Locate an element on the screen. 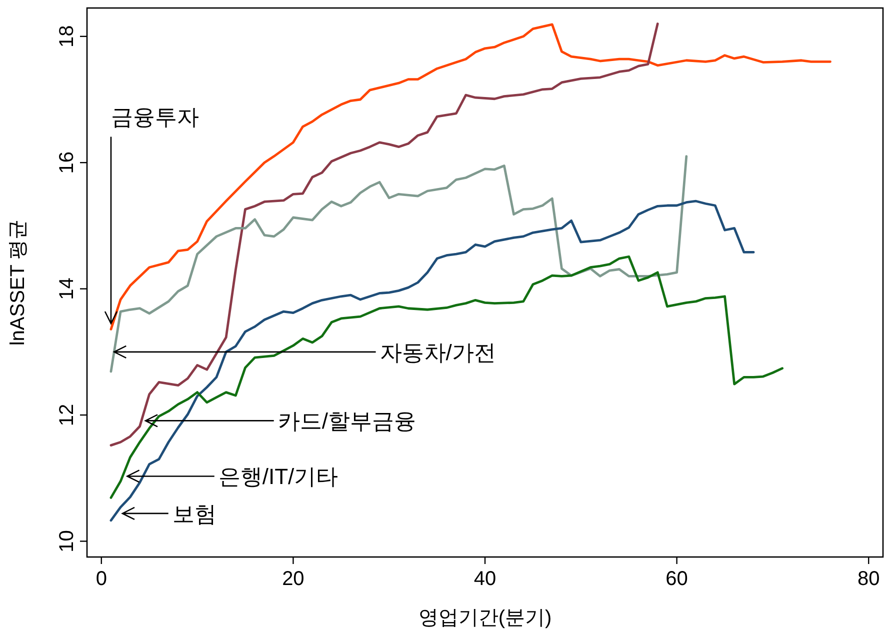  annotation: 자동차/가전 is located at coordinates (438, 352).